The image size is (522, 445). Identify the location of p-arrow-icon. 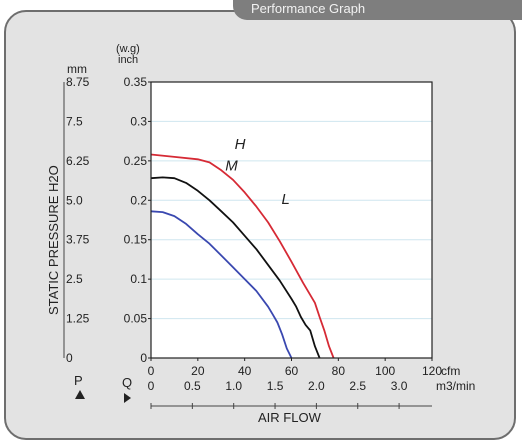
(80, 394).